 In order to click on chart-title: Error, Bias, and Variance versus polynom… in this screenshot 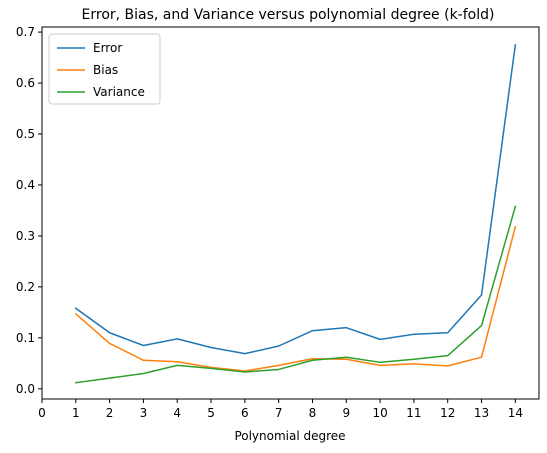, I will do `click(288, 15)`.